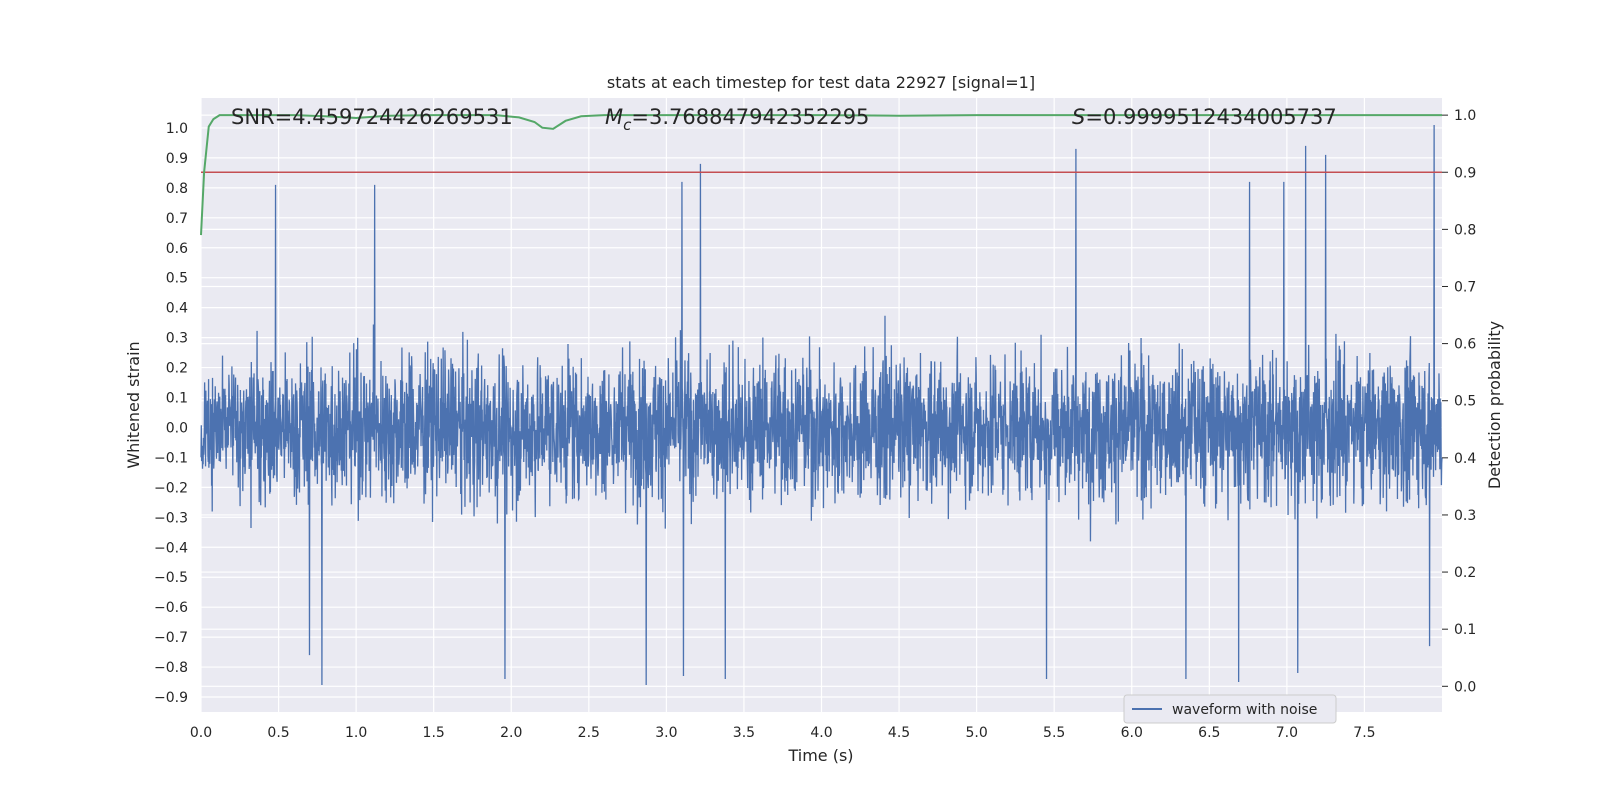 This screenshot has height=800, width=1600. Describe the element at coordinates (1465, 687) in the screenshot. I see `y-tick-label-right: 0.0` at that location.